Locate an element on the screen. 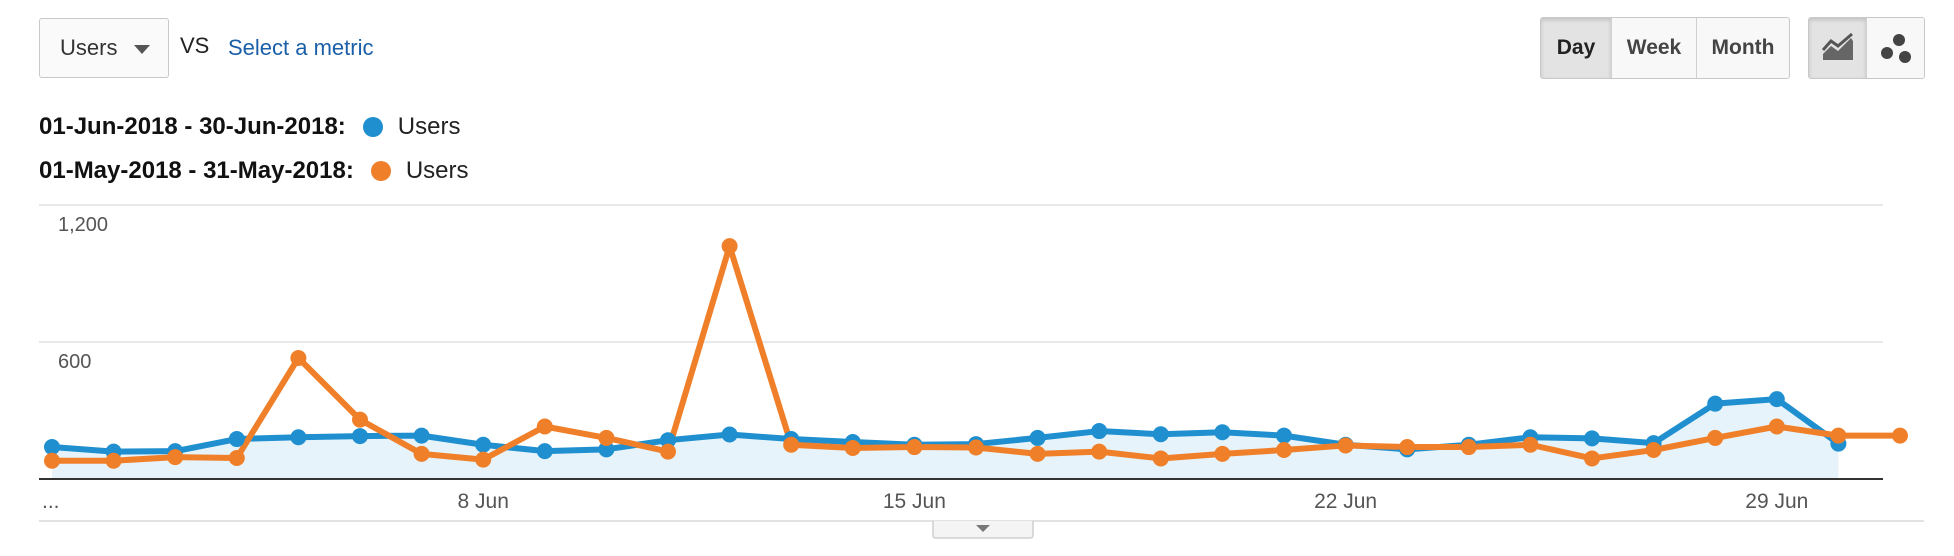 The width and height of the screenshot is (1954, 556). legend-range-previous: 01-May-2018 - 31-May-2018: is located at coordinates (196, 170).